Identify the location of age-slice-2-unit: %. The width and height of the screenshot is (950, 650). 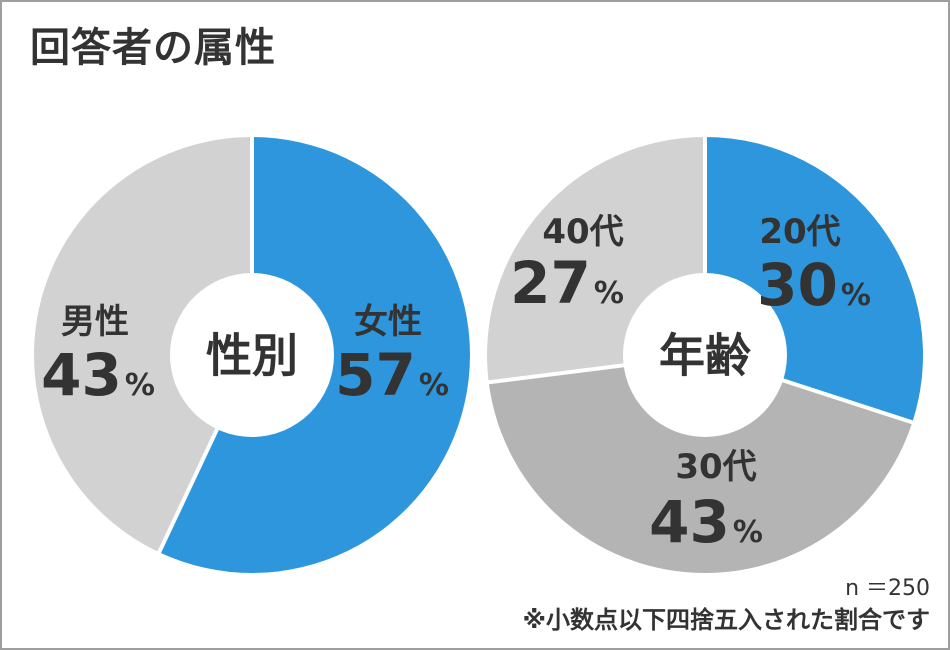
(609, 293).